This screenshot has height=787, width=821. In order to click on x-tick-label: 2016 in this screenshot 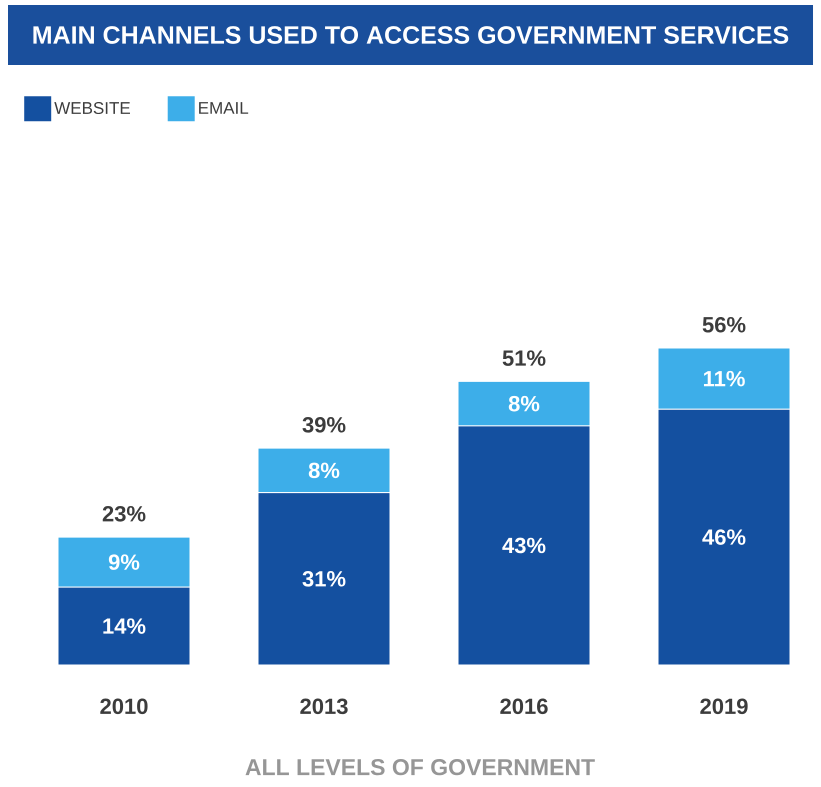, I will do `click(524, 706)`.